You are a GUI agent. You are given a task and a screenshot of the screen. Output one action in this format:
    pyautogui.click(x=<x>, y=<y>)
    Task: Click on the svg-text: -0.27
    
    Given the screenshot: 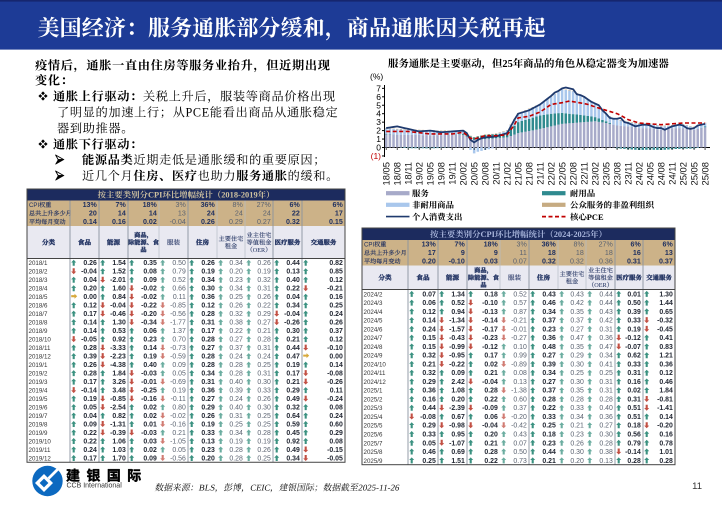 What is the action you would take?
    pyautogui.click(x=519, y=338)
    